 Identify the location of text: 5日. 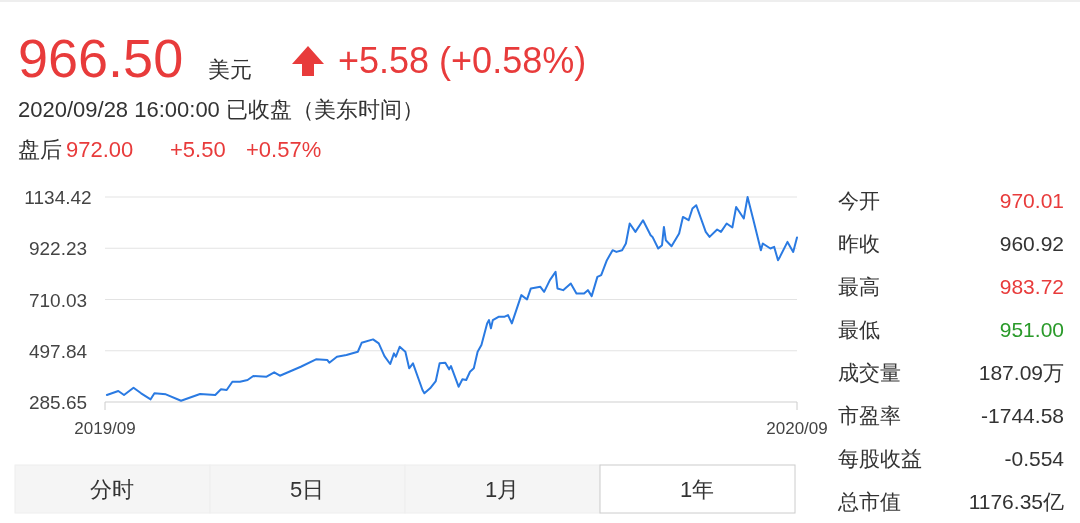
(307, 489).